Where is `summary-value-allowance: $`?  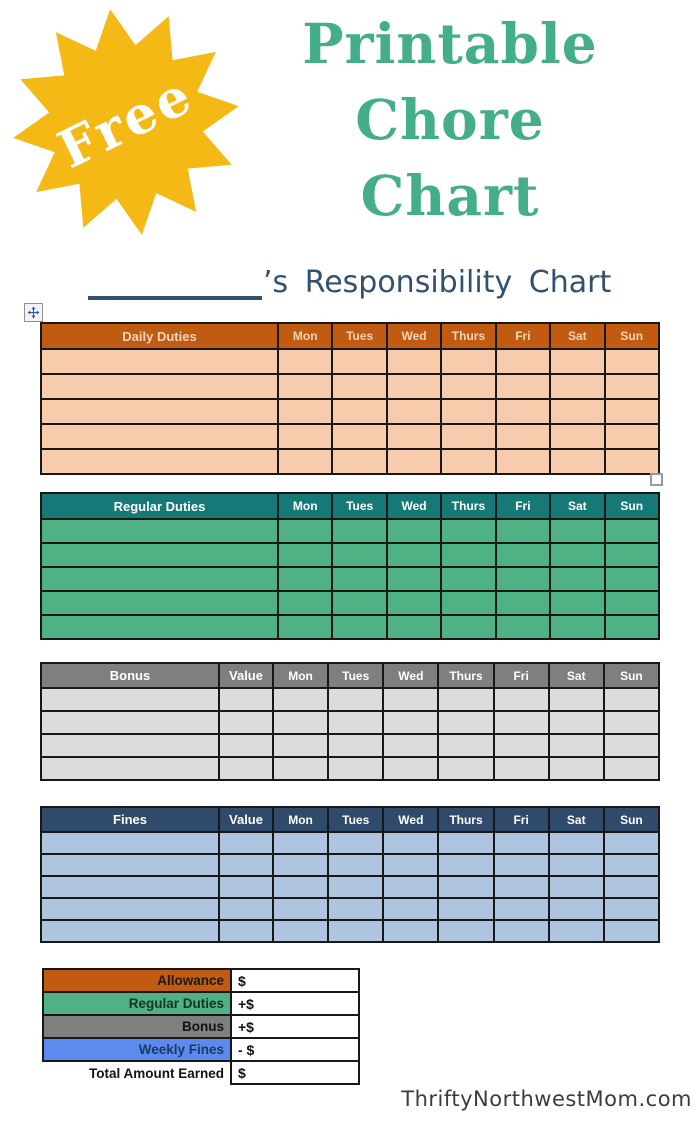 summary-value-allowance: $ is located at coordinates (295, 980).